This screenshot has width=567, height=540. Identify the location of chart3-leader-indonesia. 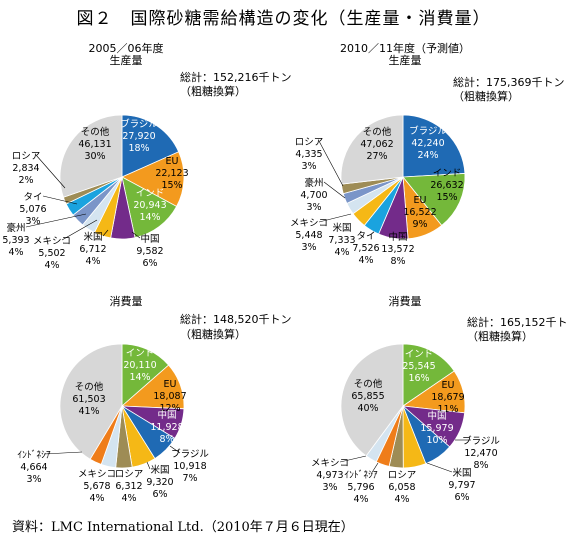
(63, 453).